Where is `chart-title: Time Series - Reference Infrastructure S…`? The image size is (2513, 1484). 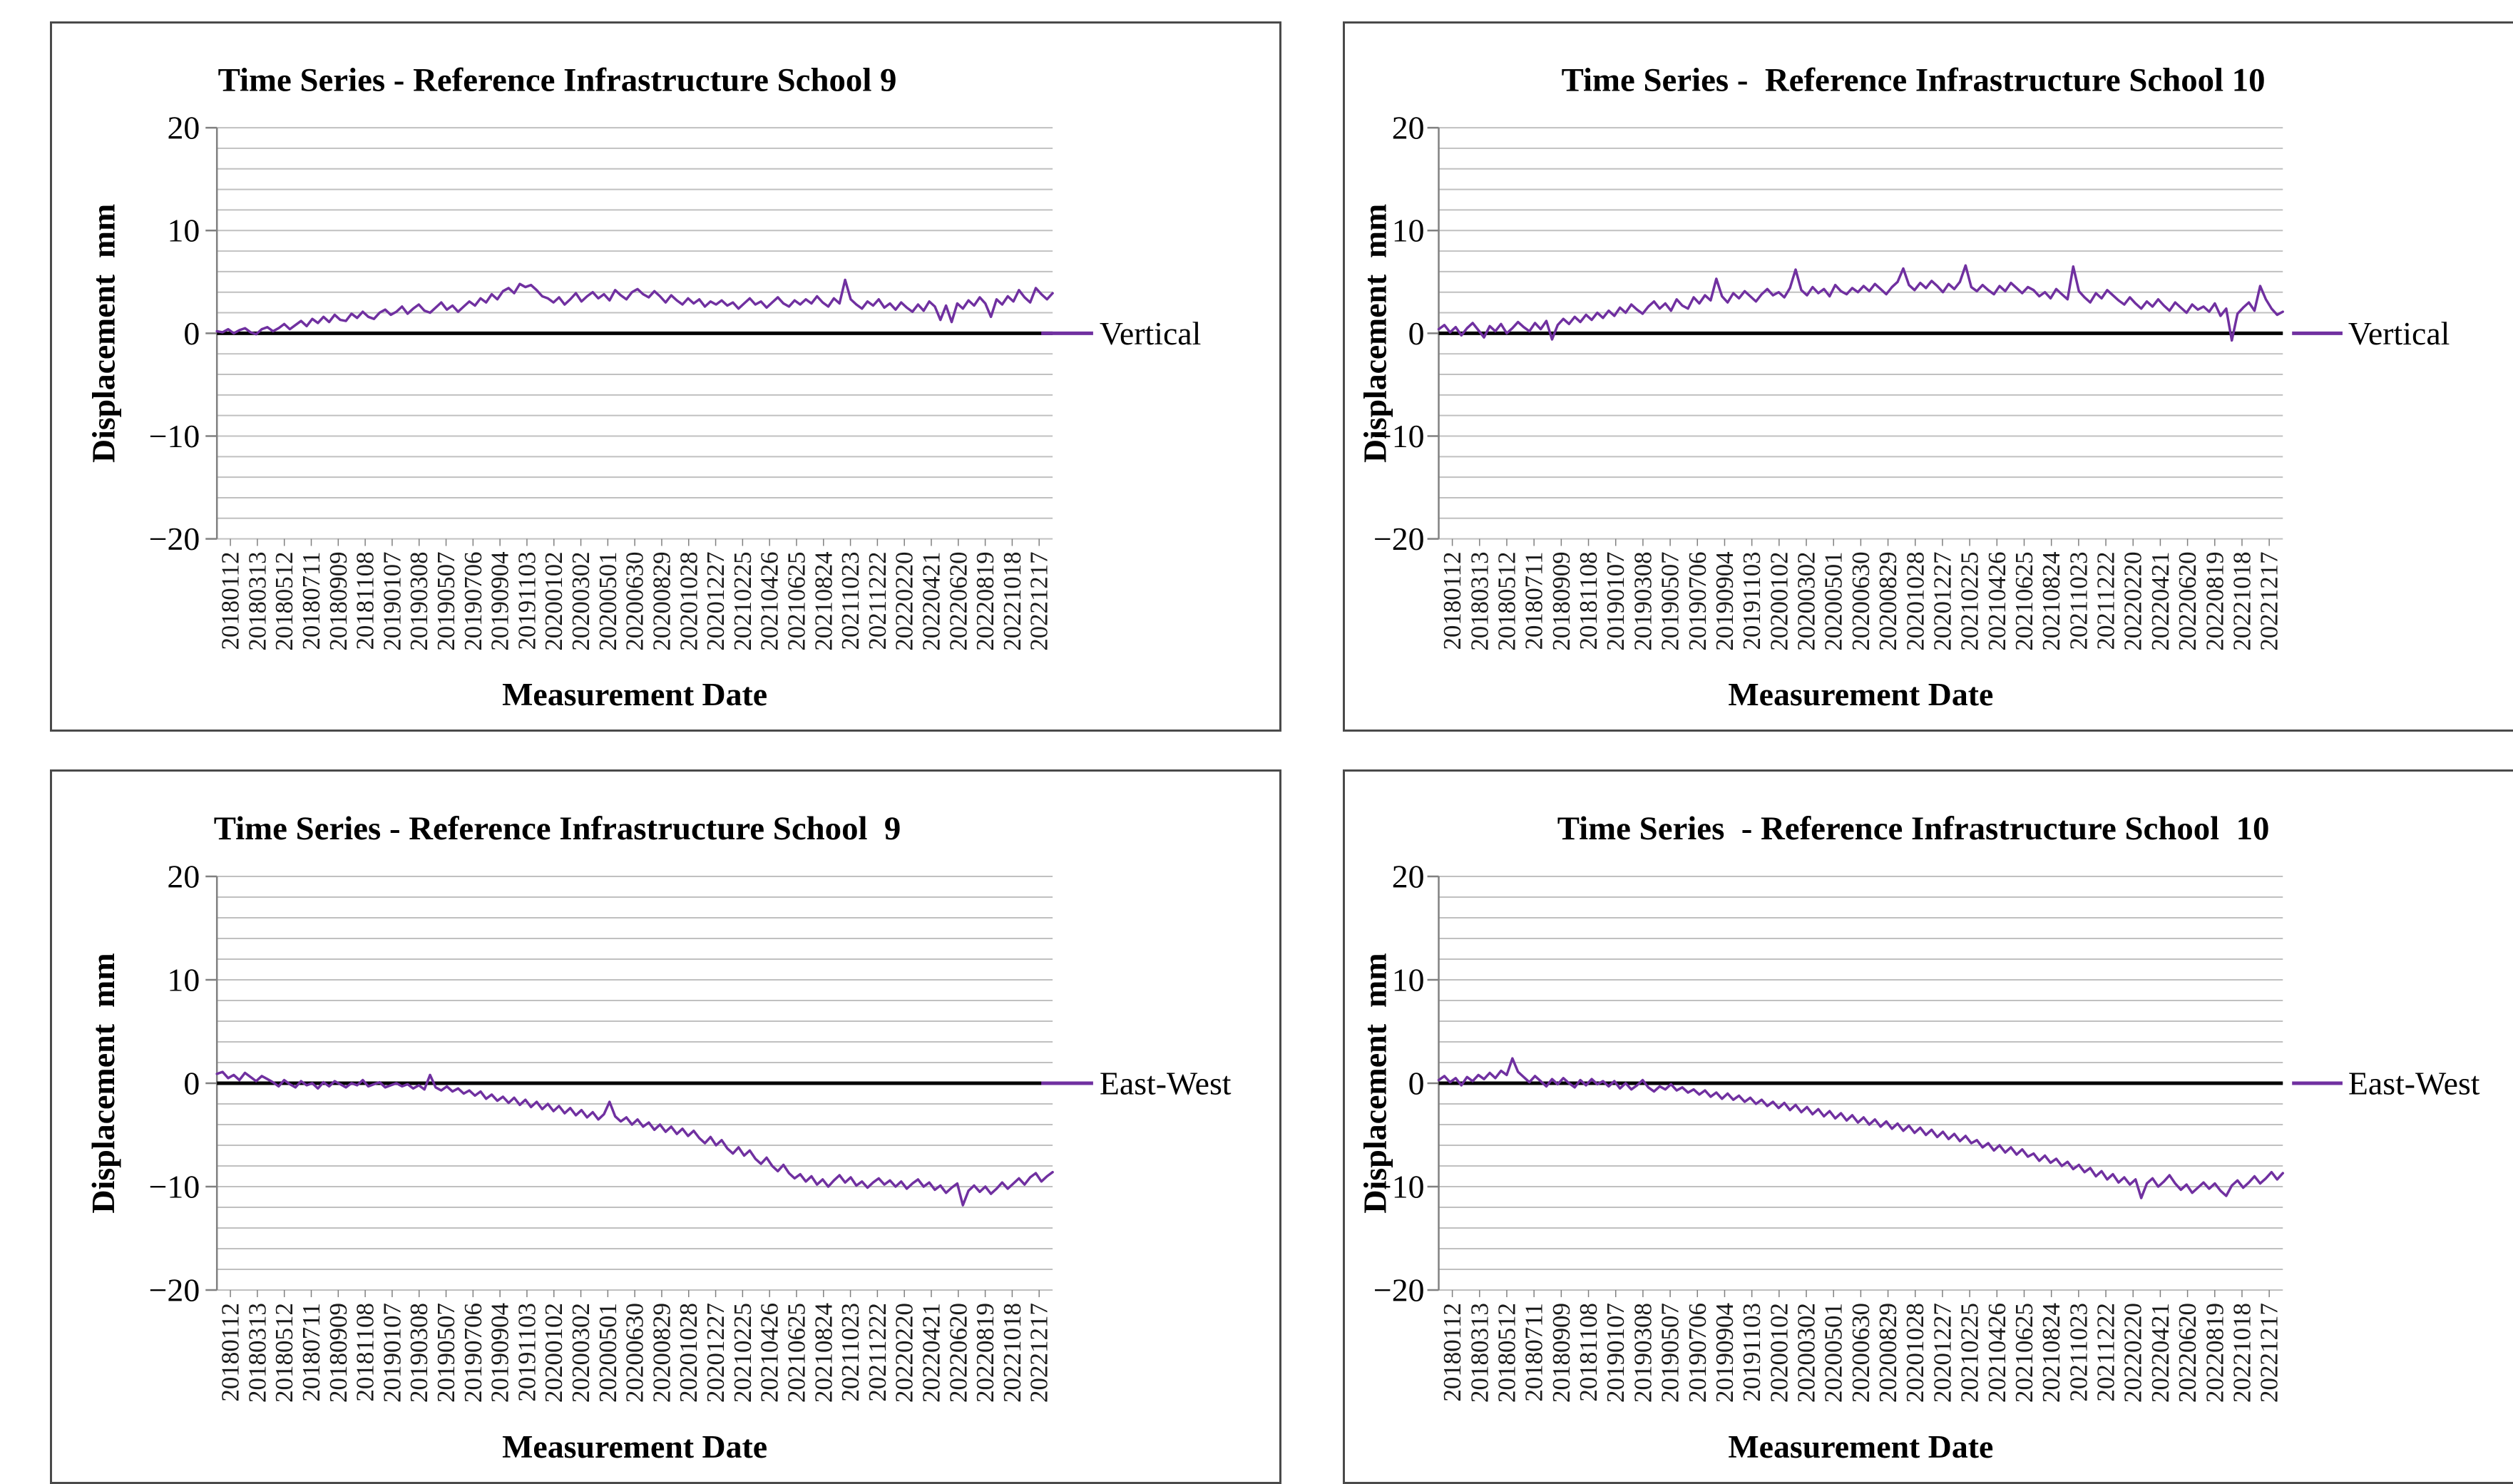 chart-title: Time Series - Reference Infrastructure S… is located at coordinates (1914, 79).